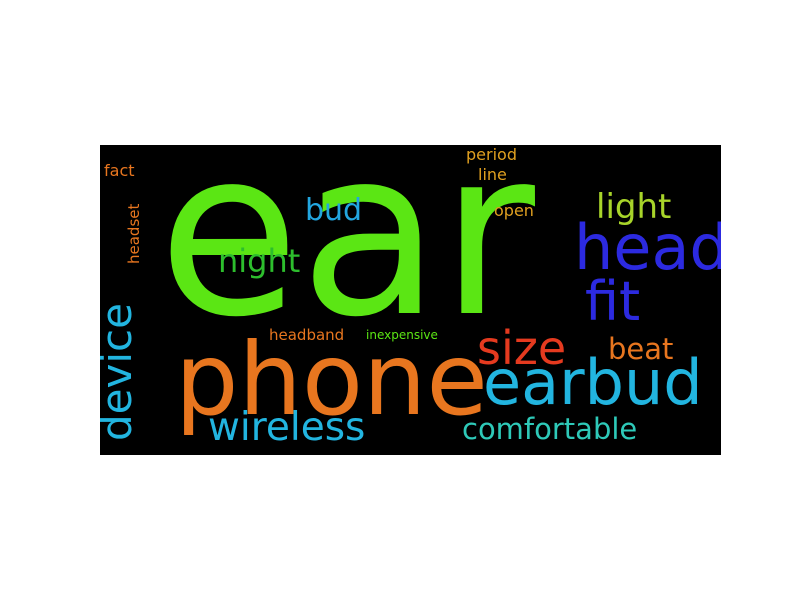 The height and width of the screenshot is (600, 800). Describe the element at coordinates (514, 210) in the screenshot. I see `word-open: open` at that location.